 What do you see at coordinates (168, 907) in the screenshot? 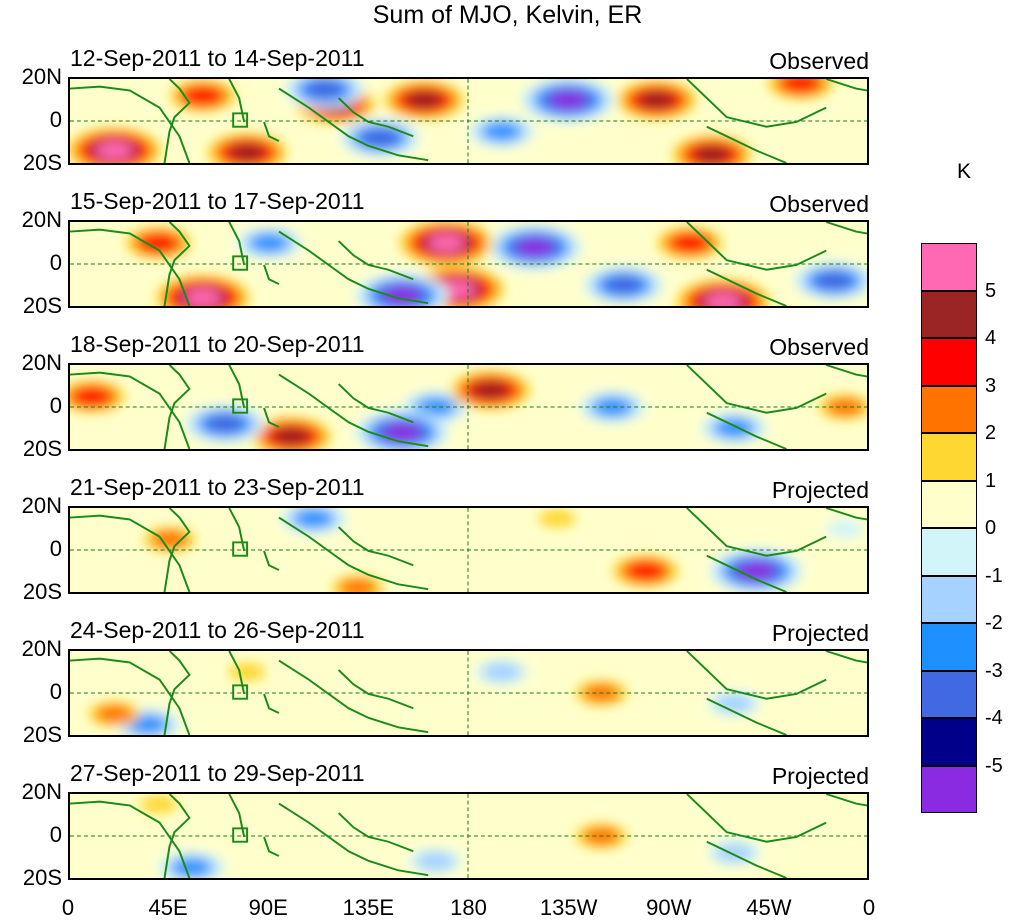
I see `lon-tick-label: 45E` at bounding box center [168, 907].